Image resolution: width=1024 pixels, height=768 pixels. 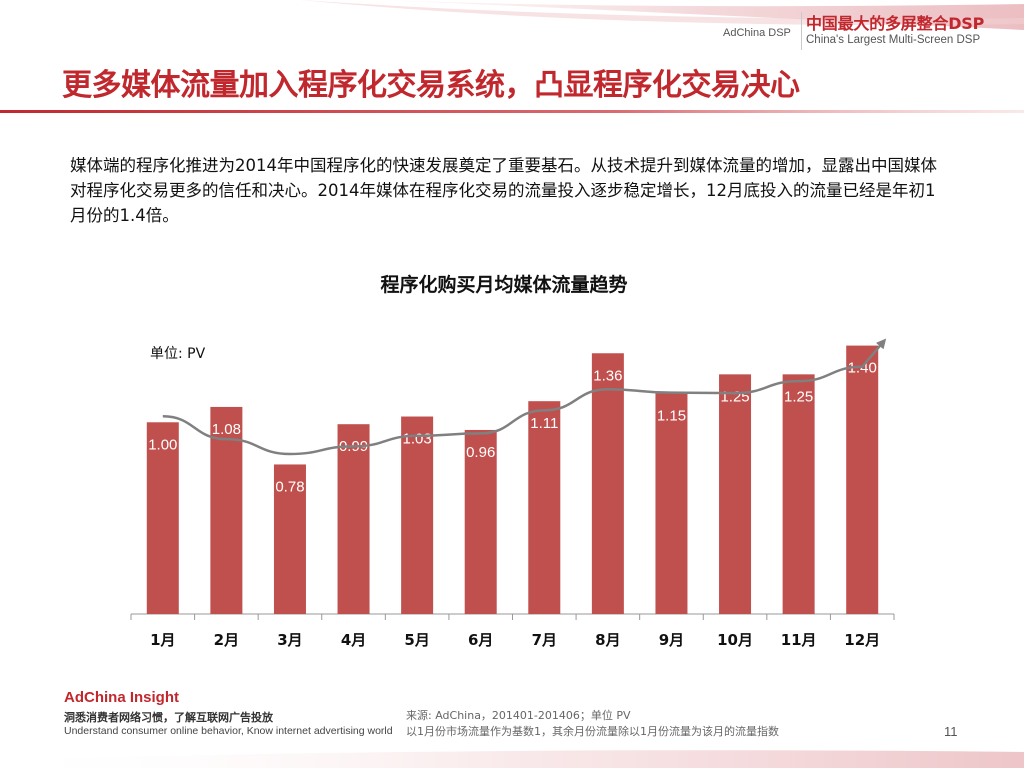 I want to click on brand-cn: 中国最大的多屏整合DSP, so click(x=895, y=23).